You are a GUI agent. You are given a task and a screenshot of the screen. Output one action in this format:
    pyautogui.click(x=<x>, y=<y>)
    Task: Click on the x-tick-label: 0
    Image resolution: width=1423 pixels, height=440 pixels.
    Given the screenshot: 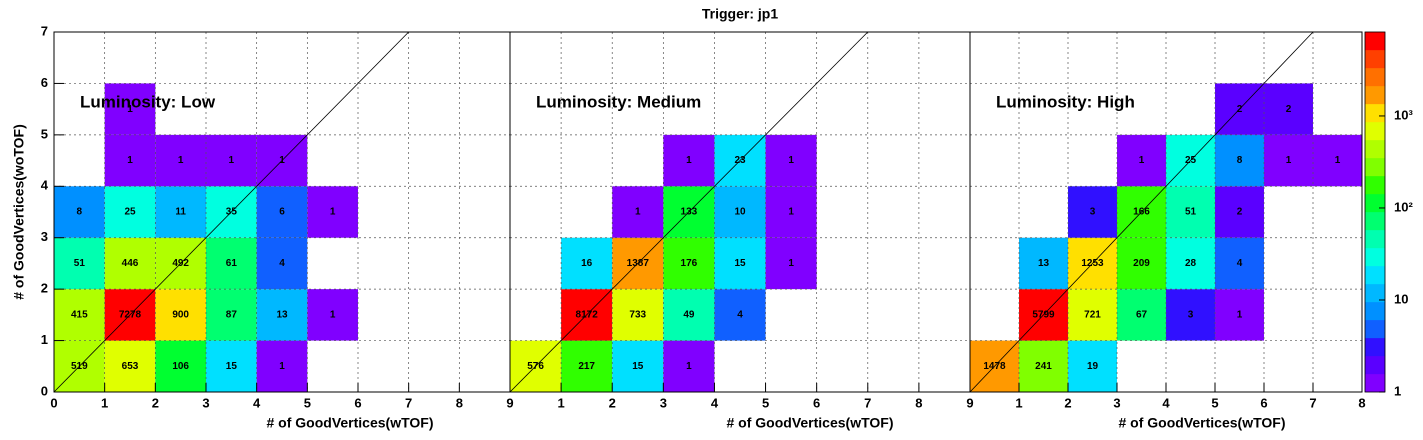 What is the action you would take?
    pyautogui.click(x=53, y=402)
    